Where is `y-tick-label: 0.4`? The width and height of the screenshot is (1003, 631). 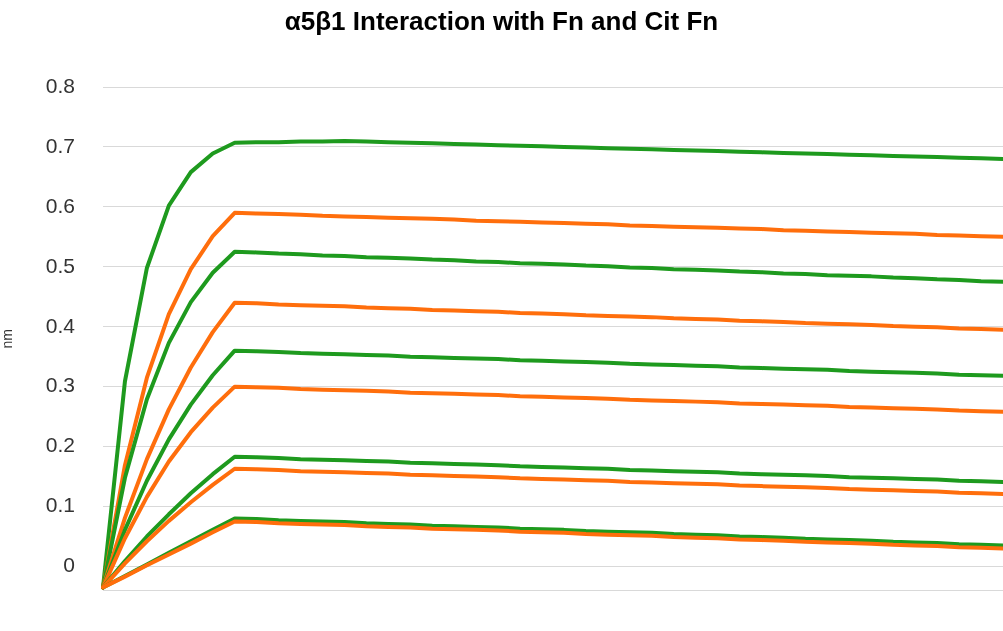
y-tick-label: 0.4 is located at coordinates (60, 325).